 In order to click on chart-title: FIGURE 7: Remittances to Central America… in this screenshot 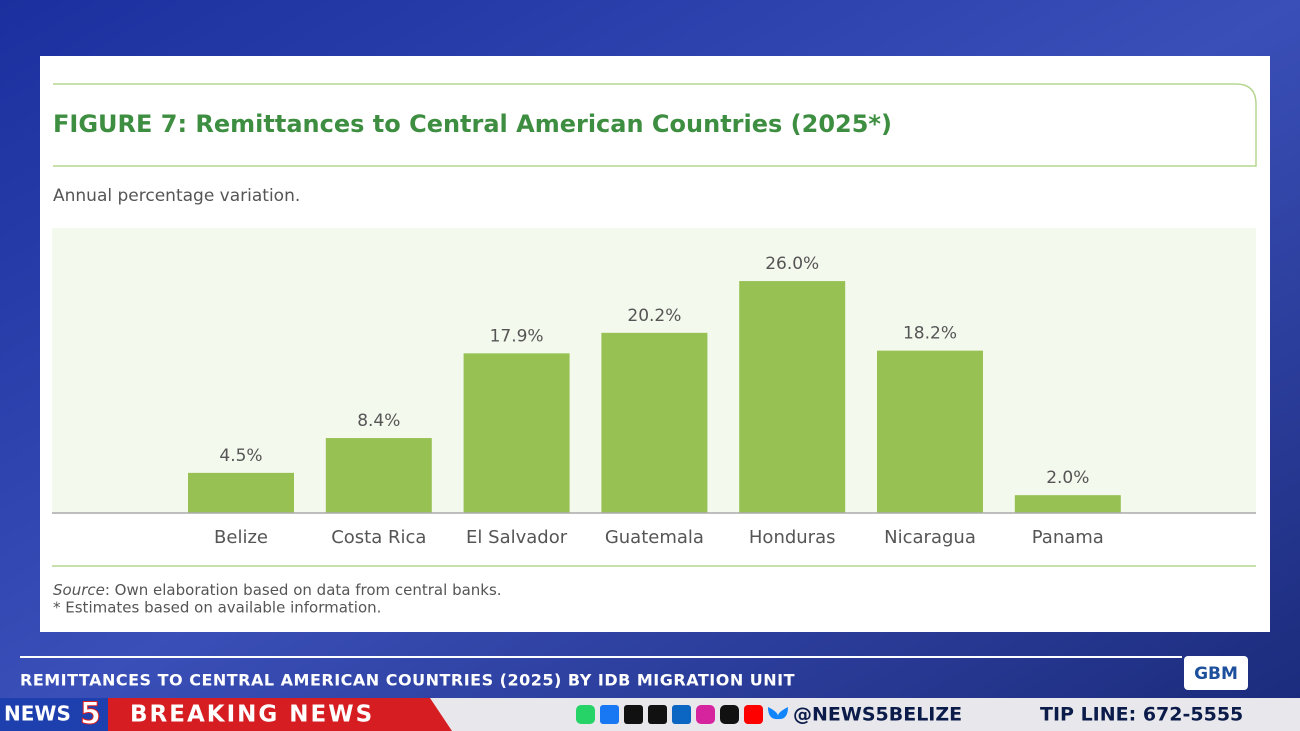, I will do `click(472, 124)`.